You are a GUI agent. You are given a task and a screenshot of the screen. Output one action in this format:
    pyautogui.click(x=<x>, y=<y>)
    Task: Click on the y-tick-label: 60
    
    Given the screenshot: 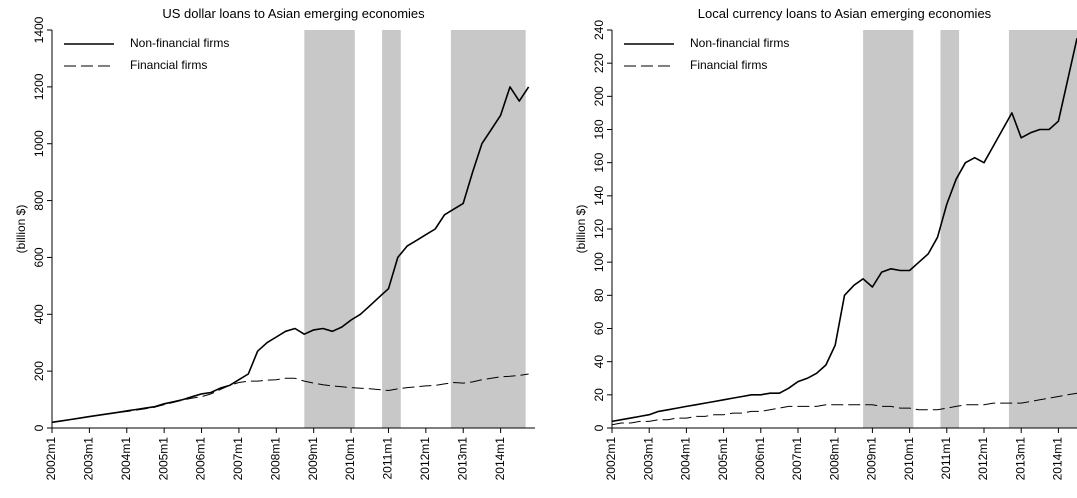 What is the action you would take?
    pyautogui.click(x=599, y=329)
    